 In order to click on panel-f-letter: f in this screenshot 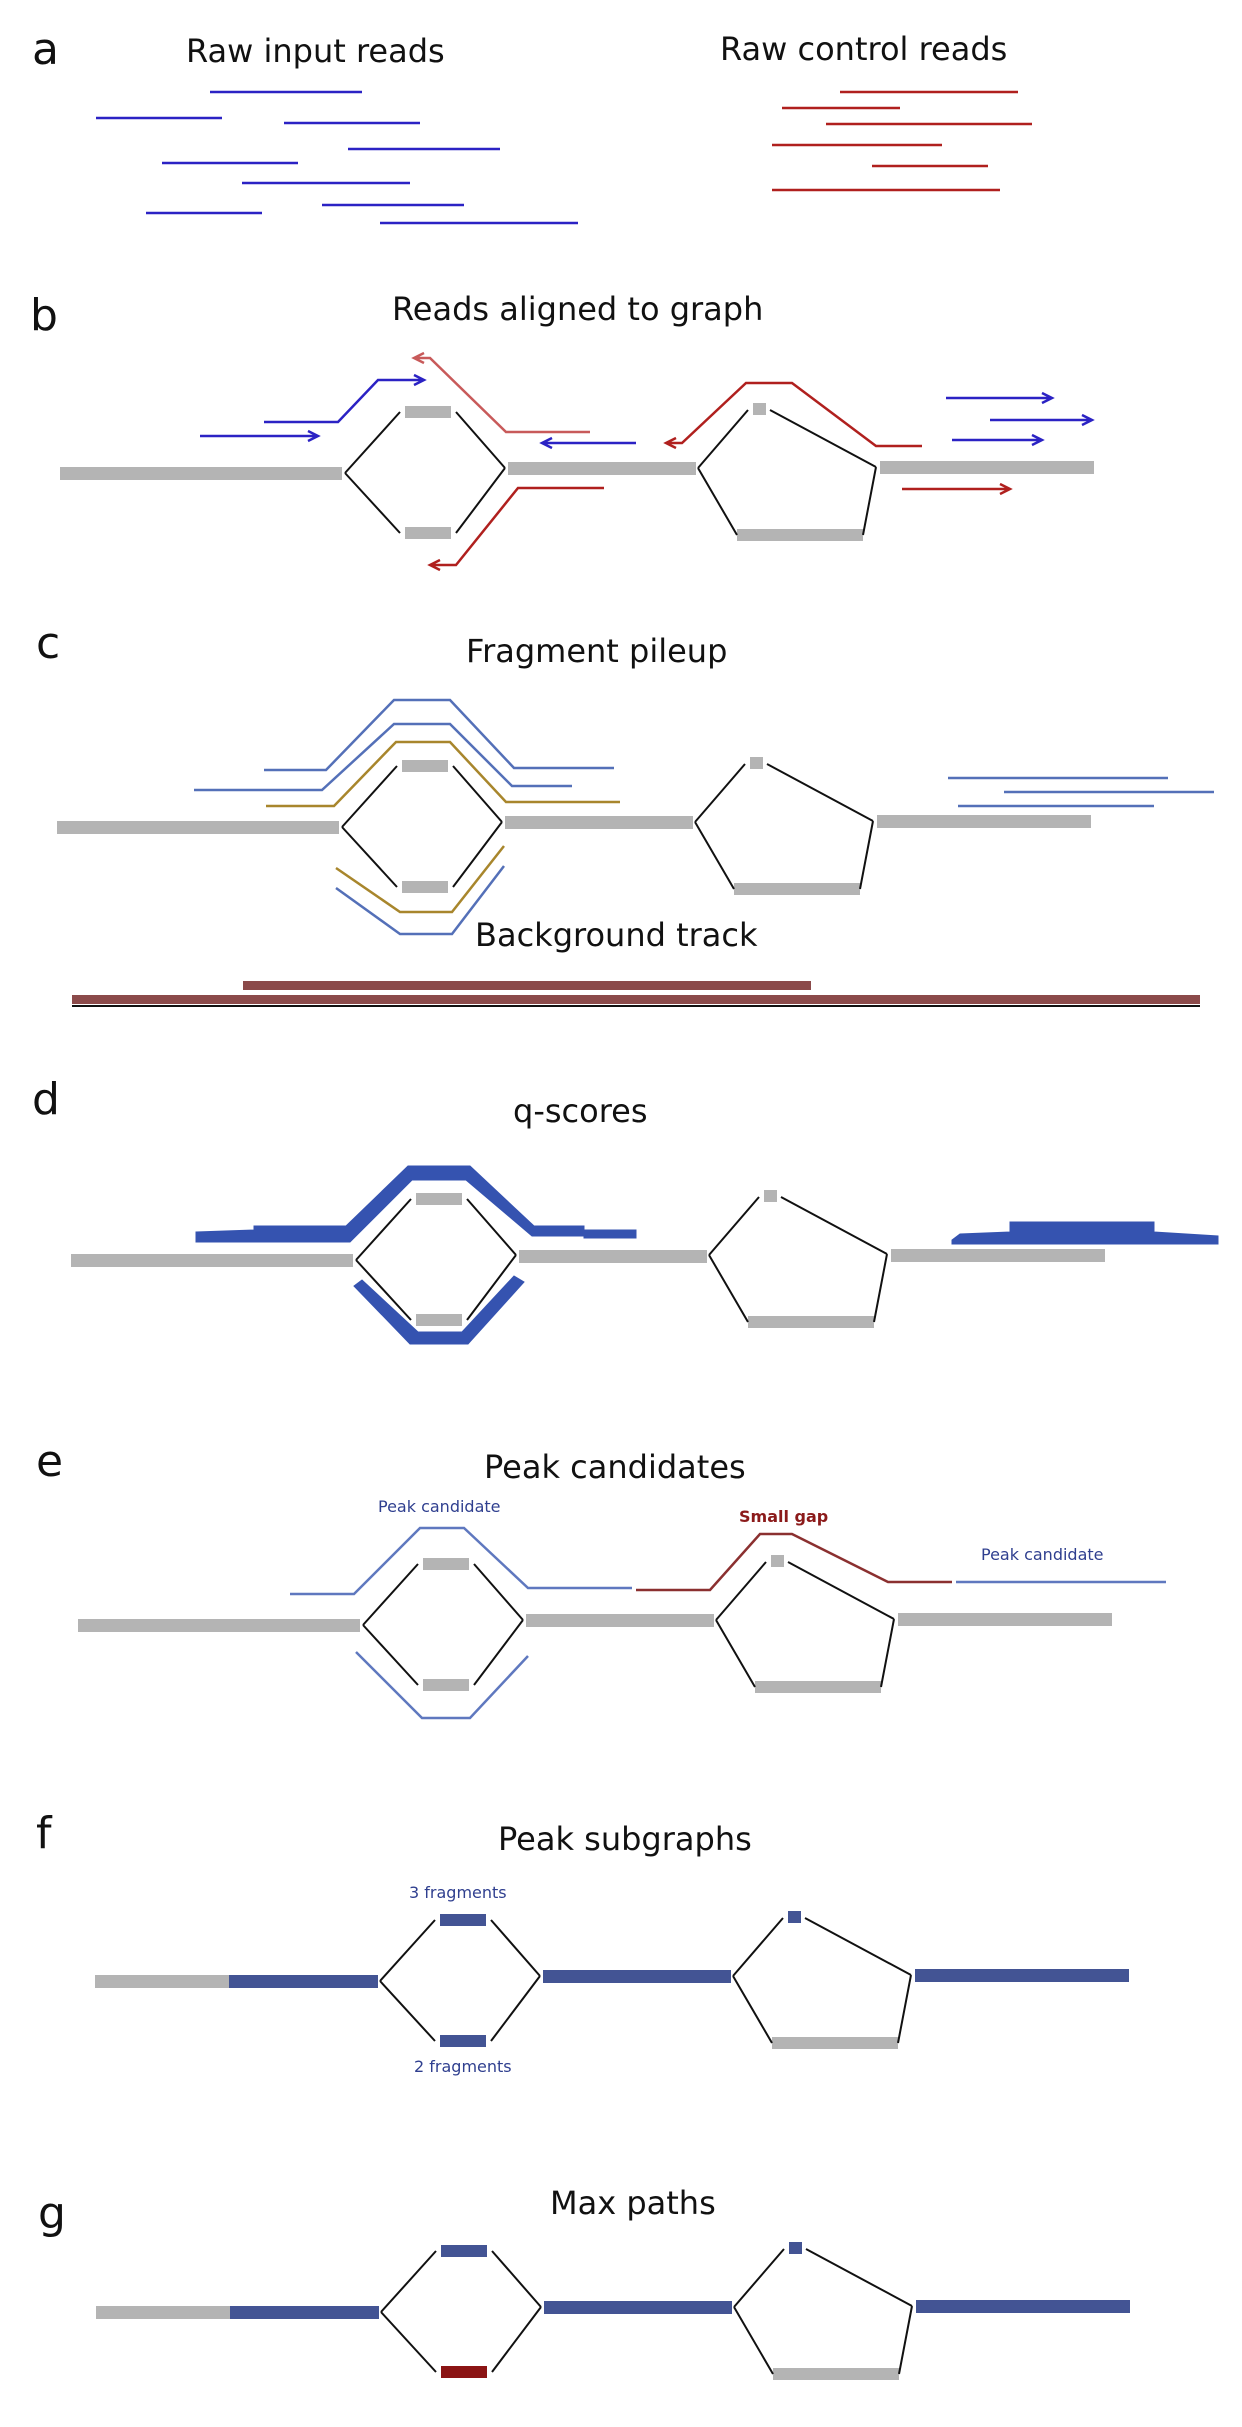, I will do `click(44, 1833)`.